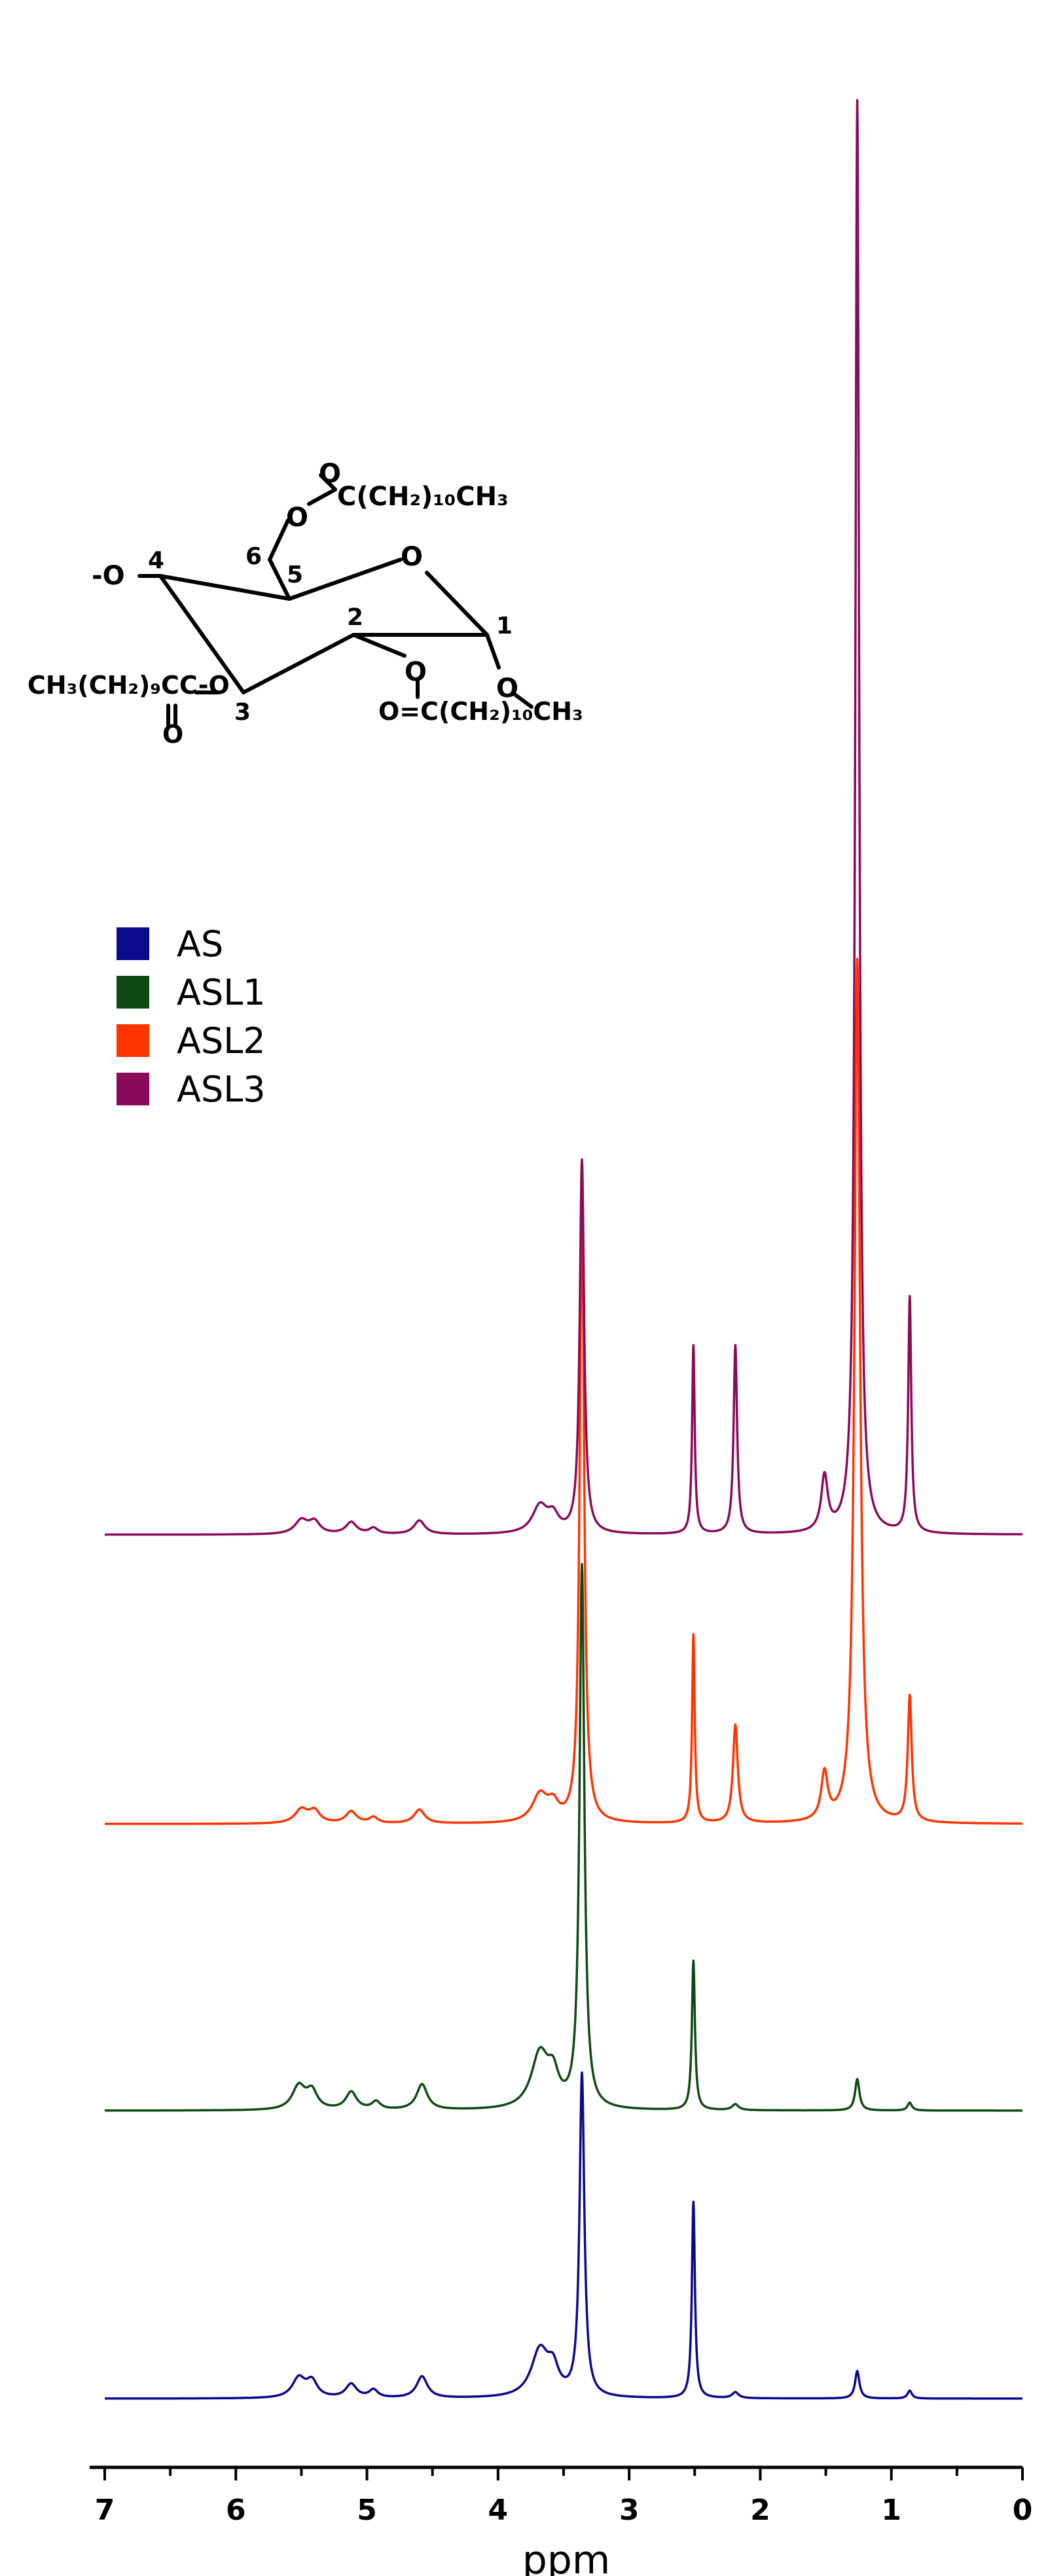 This screenshot has height=2576, width=1048. I want to click on left-chain-label: CH₃(CH₂)₉CC-O, so click(128, 685).